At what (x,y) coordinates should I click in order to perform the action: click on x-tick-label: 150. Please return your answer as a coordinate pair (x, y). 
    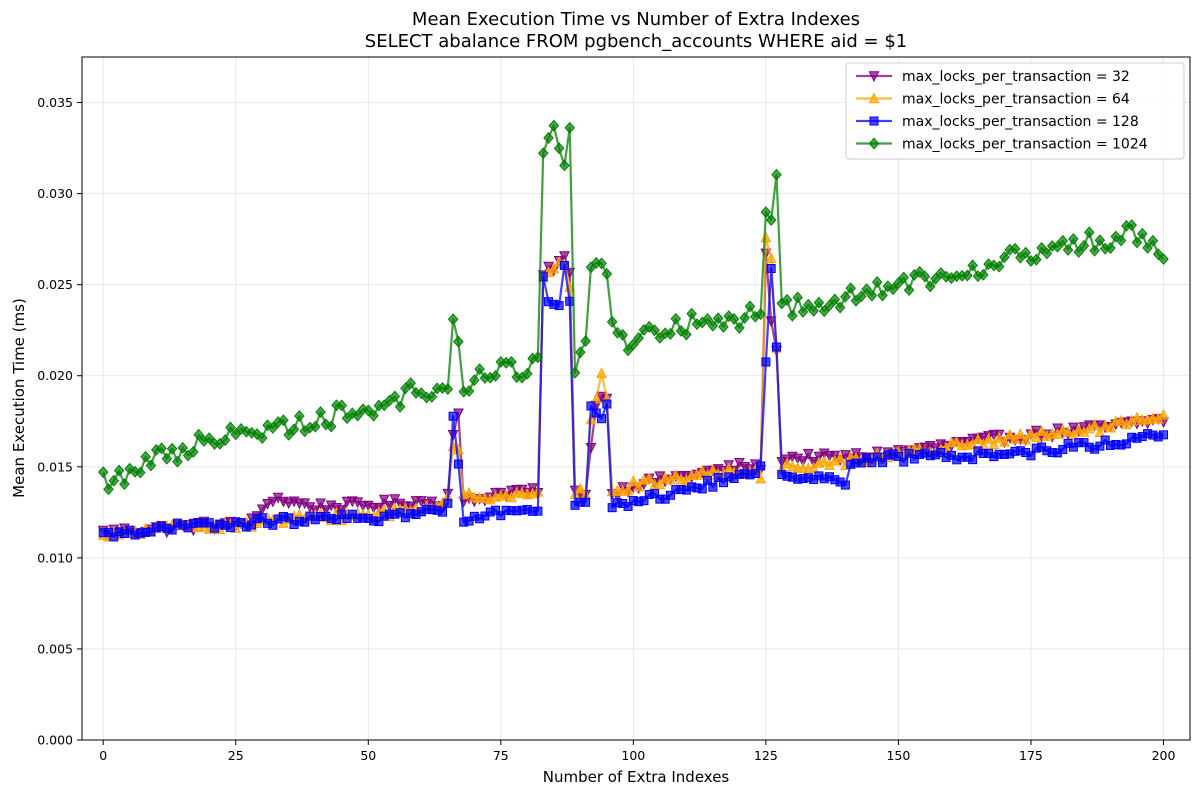
    Looking at the image, I should click on (898, 755).